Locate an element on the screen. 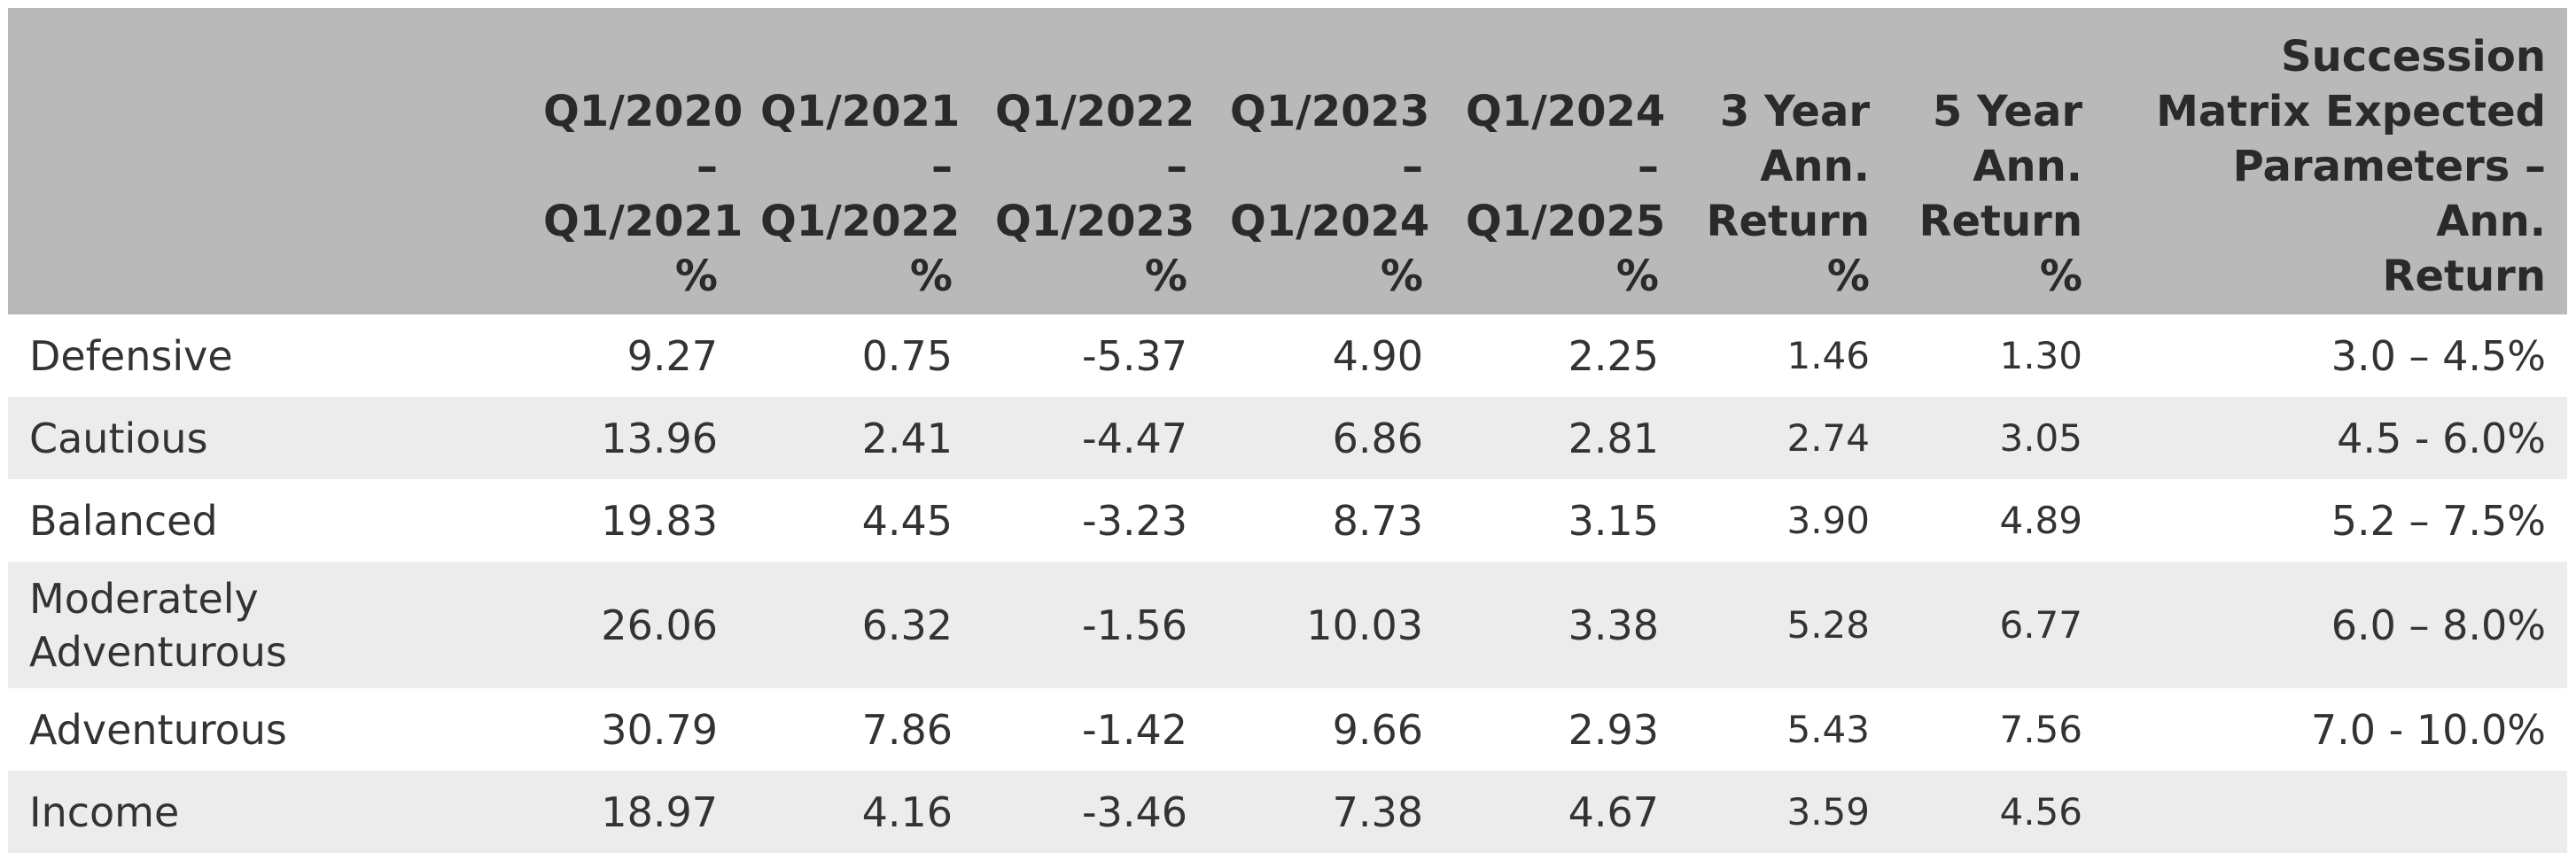 The height and width of the screenshot is (853, 2576). value-cell: 9.27 is located at coordinates (672, 355).